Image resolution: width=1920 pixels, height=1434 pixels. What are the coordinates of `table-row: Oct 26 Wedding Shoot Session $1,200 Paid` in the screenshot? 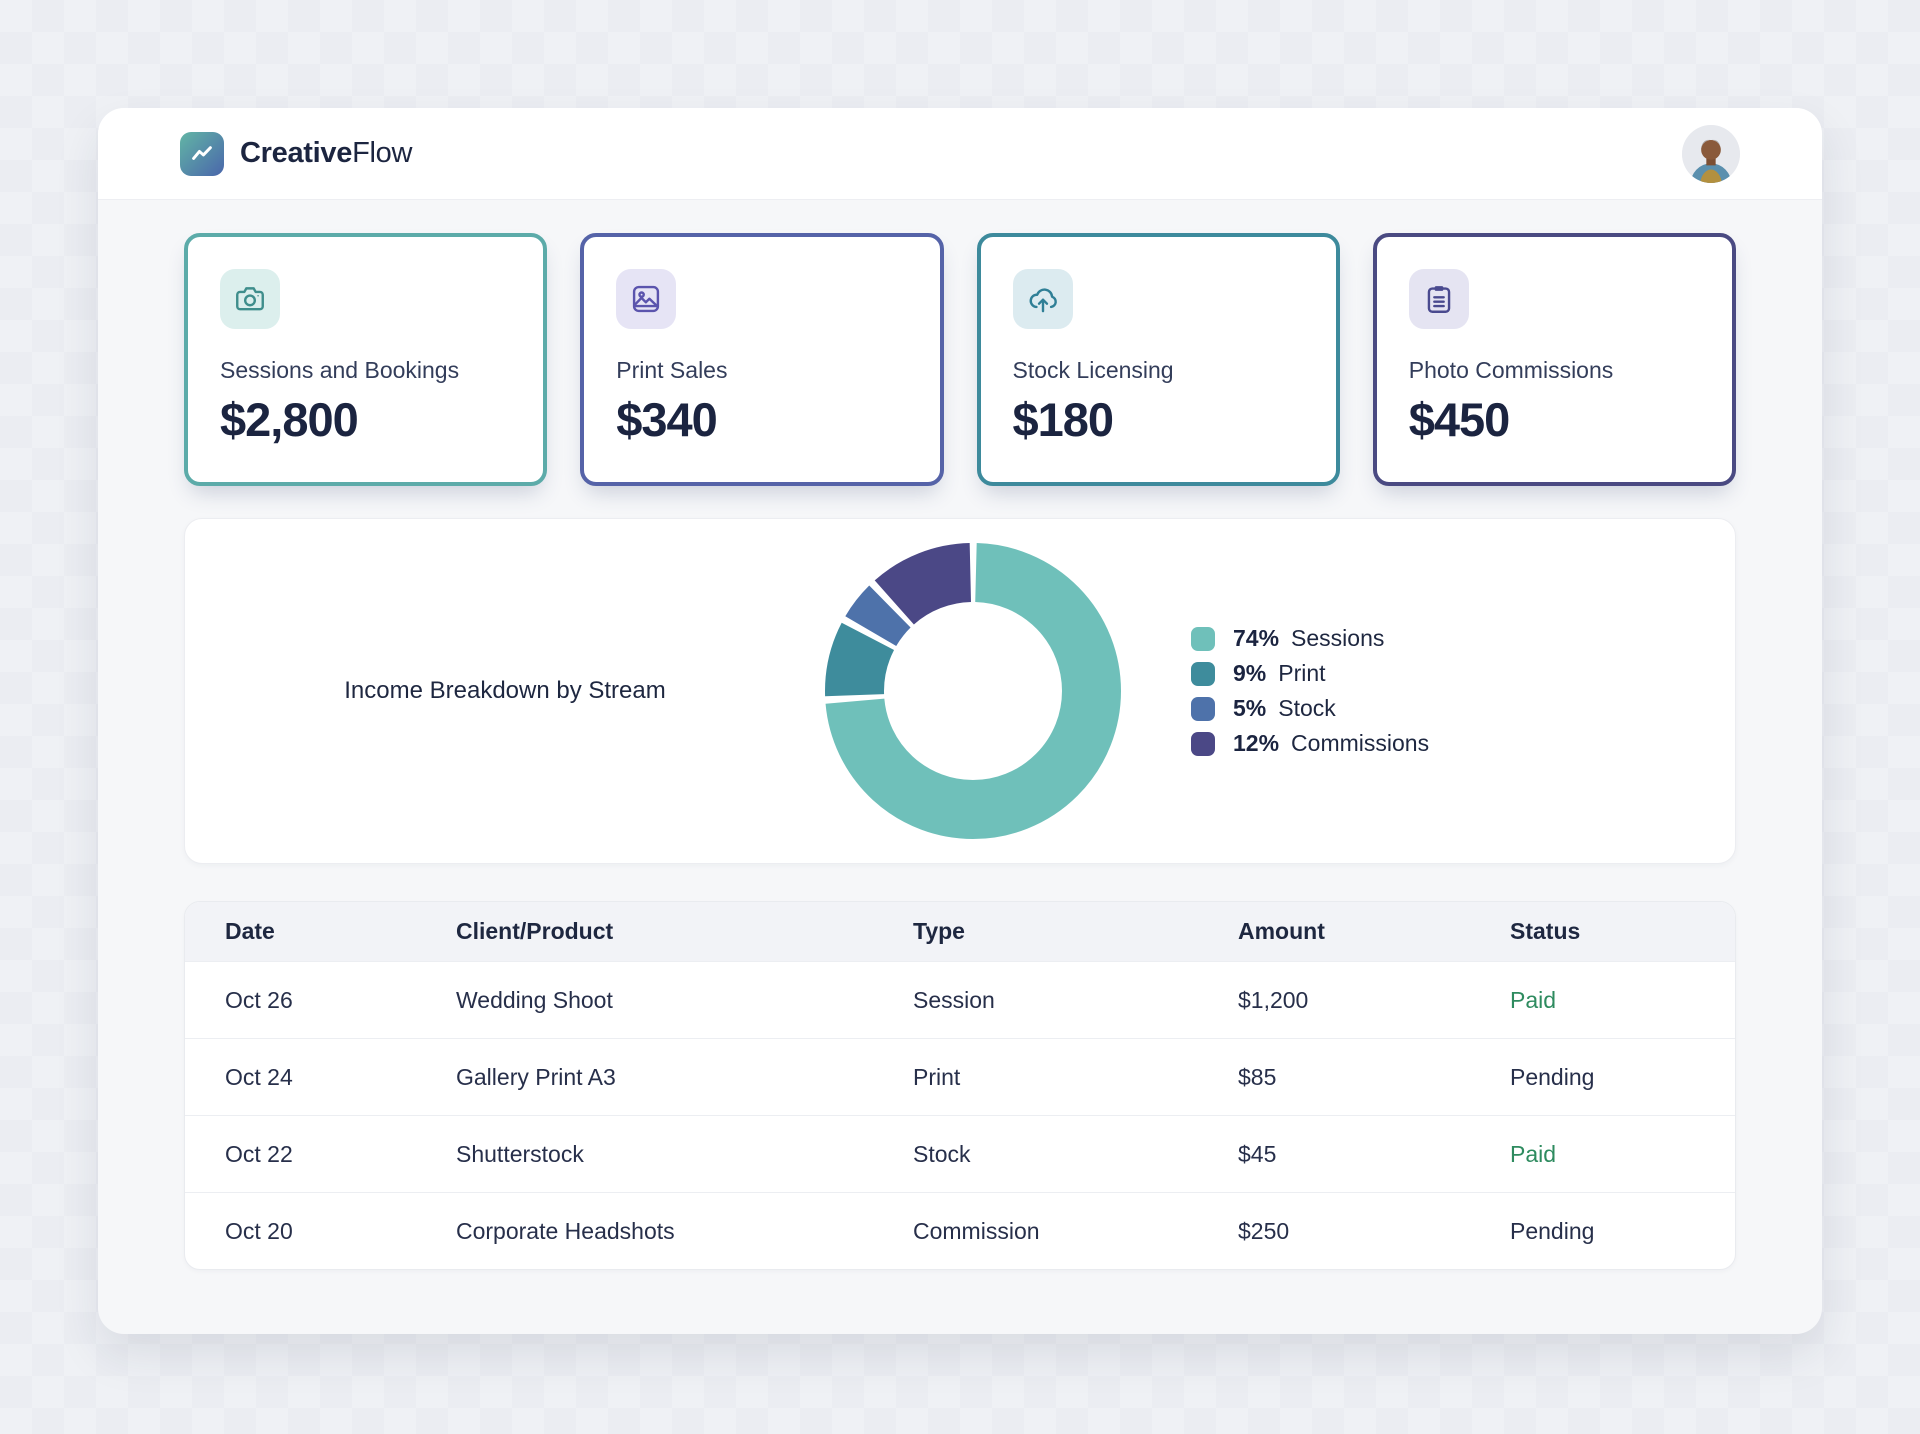 It's located at (960, 999).